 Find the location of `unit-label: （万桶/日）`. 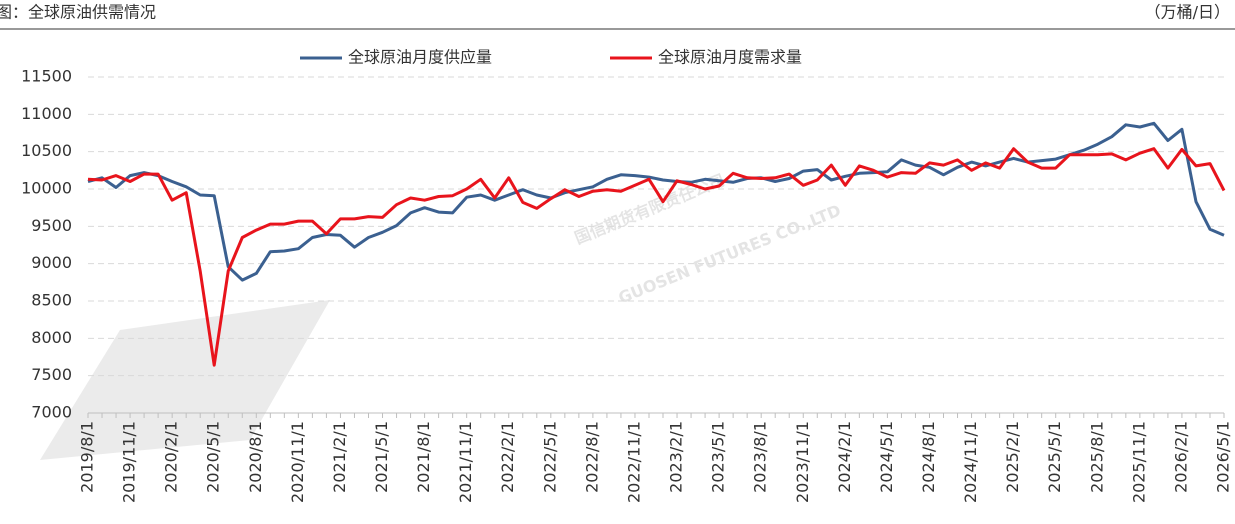

unit-label: （万桶/日） is located at coordinates (1187, 12).